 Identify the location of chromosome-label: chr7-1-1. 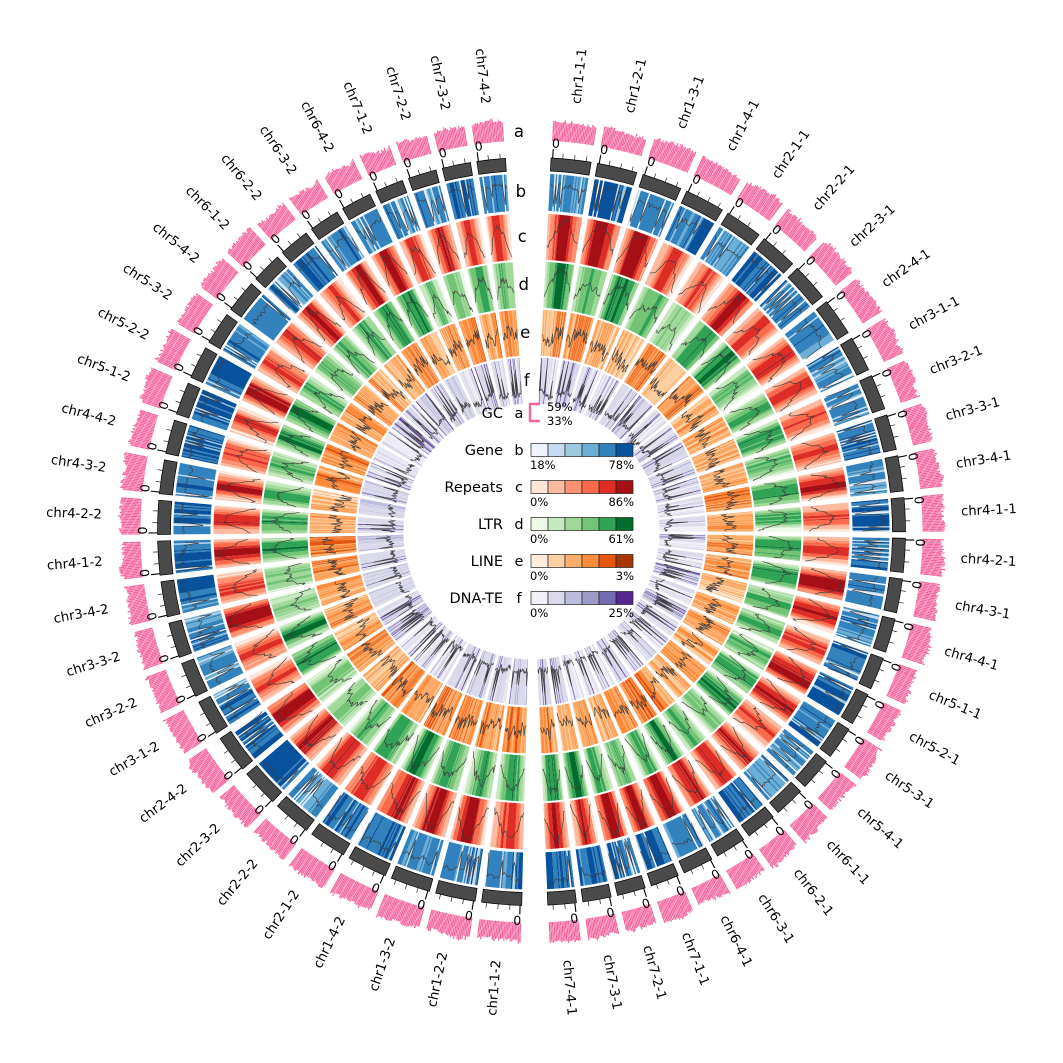
(695, 959).